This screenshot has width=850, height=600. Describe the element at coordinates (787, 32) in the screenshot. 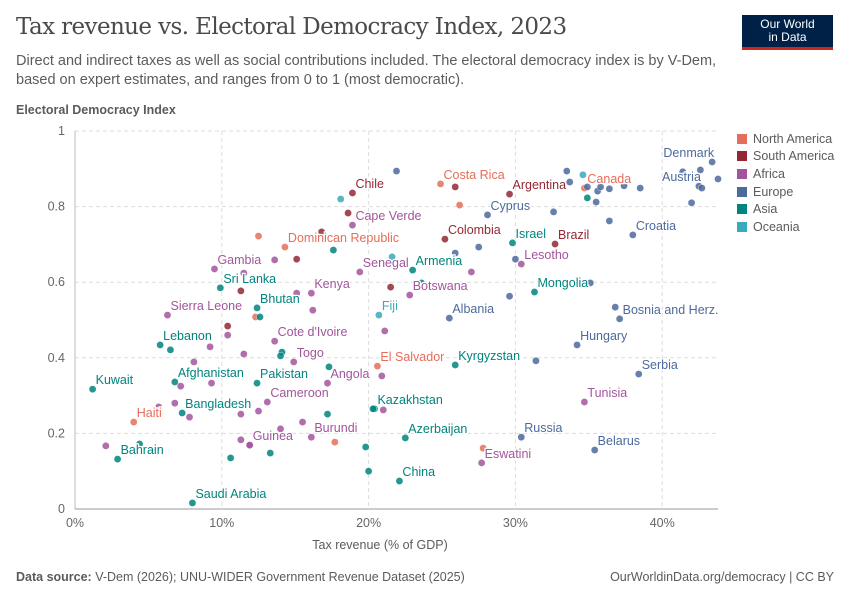

I see `owid-logo: Our World in Data` at that location.